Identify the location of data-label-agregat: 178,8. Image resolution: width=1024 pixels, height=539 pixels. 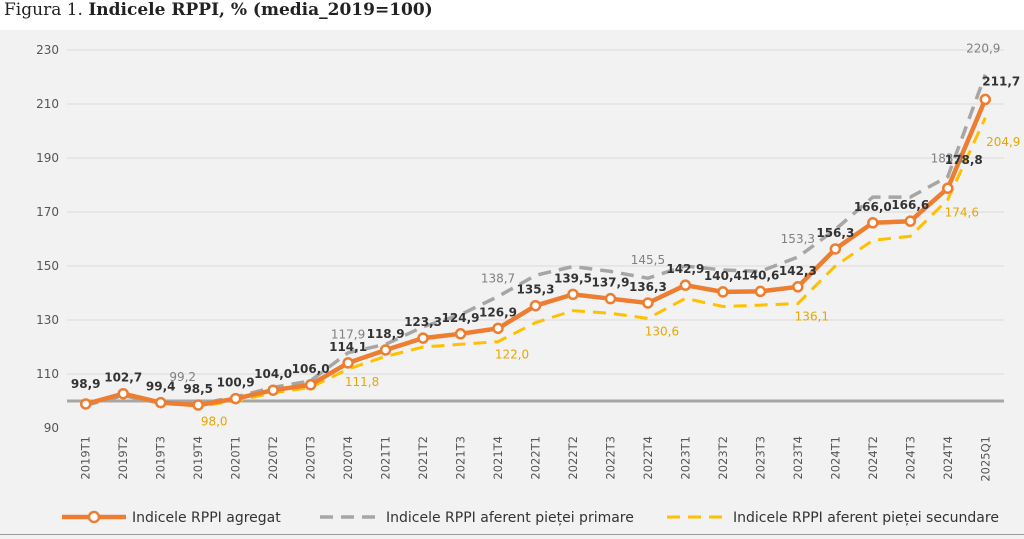
(964, 160).